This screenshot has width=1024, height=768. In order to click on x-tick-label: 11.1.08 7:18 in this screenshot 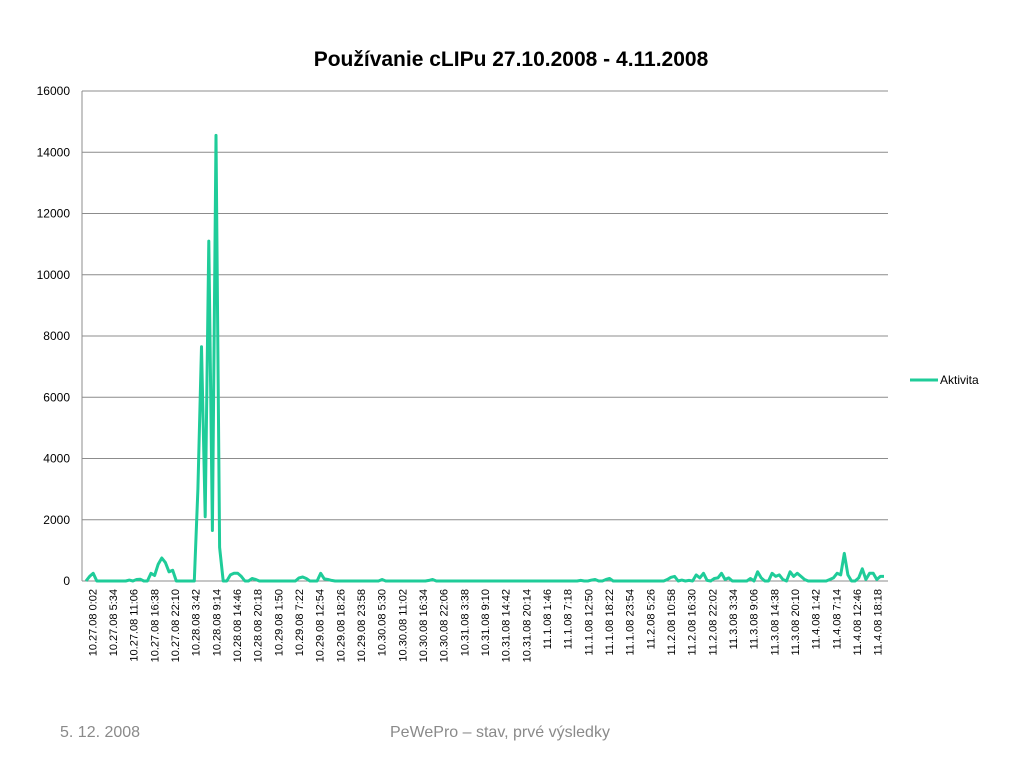, I will do `click(569, 619)`.